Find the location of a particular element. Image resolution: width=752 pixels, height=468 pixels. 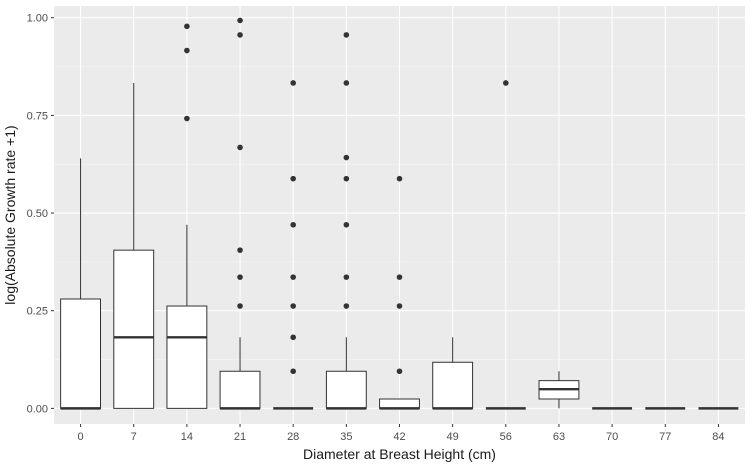

y-tick-label: 0.50 is located at coordinates (37, 214).